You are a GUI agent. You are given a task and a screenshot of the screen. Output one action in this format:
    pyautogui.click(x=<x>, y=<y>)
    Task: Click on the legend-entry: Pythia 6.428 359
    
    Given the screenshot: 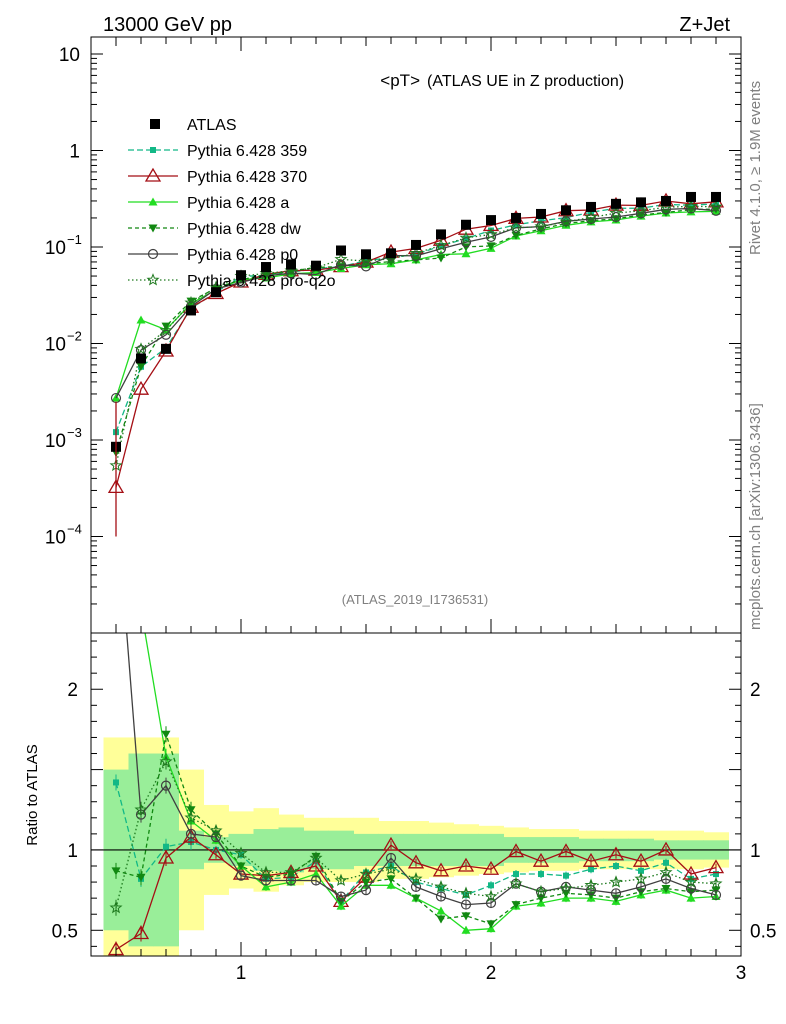 What is the action you would take?
    pyautogui.click(x=217, y=151)
    